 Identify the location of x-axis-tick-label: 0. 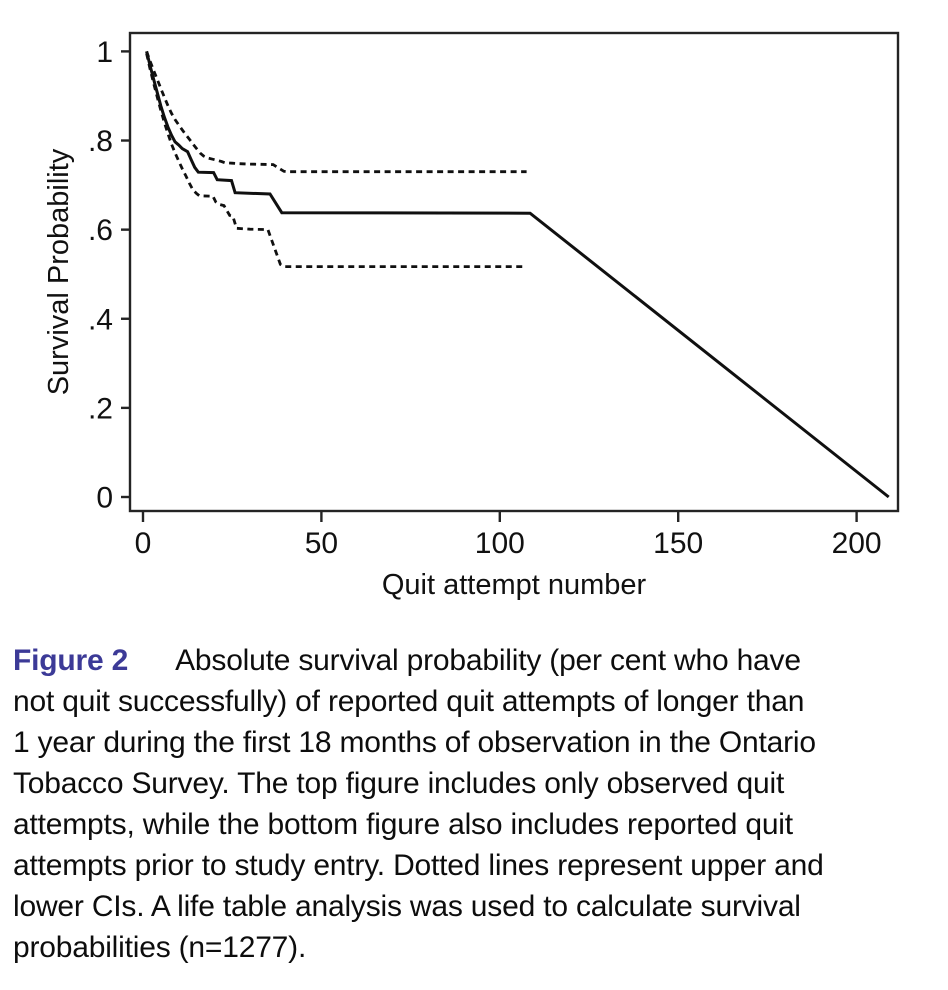
(143, 543).